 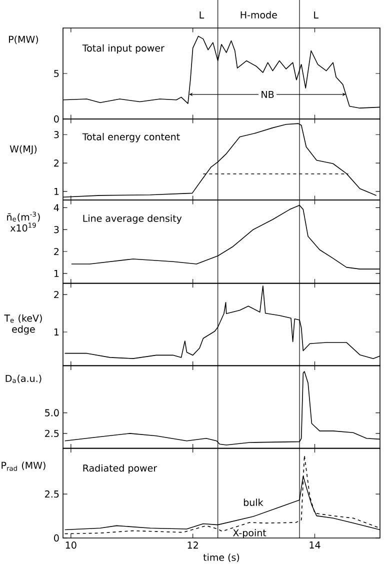 What do you see at coordinates (56, 208) in the screenshot?
I see `y-tick-label: 4` at bounding box center [56, 208].